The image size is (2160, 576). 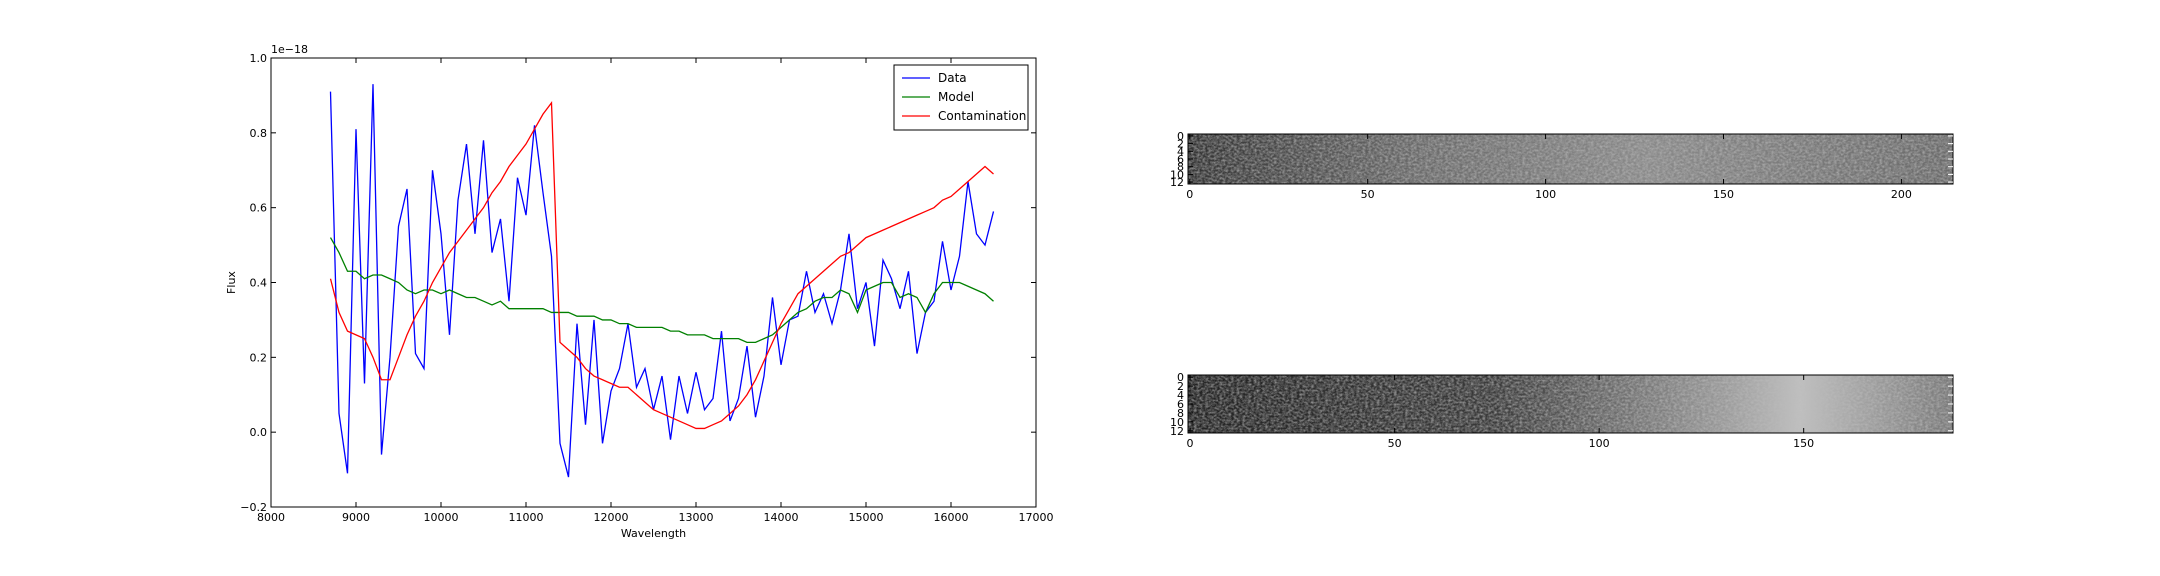 I want to click on x-tick-label: 11000, so click(x=526, y=517).